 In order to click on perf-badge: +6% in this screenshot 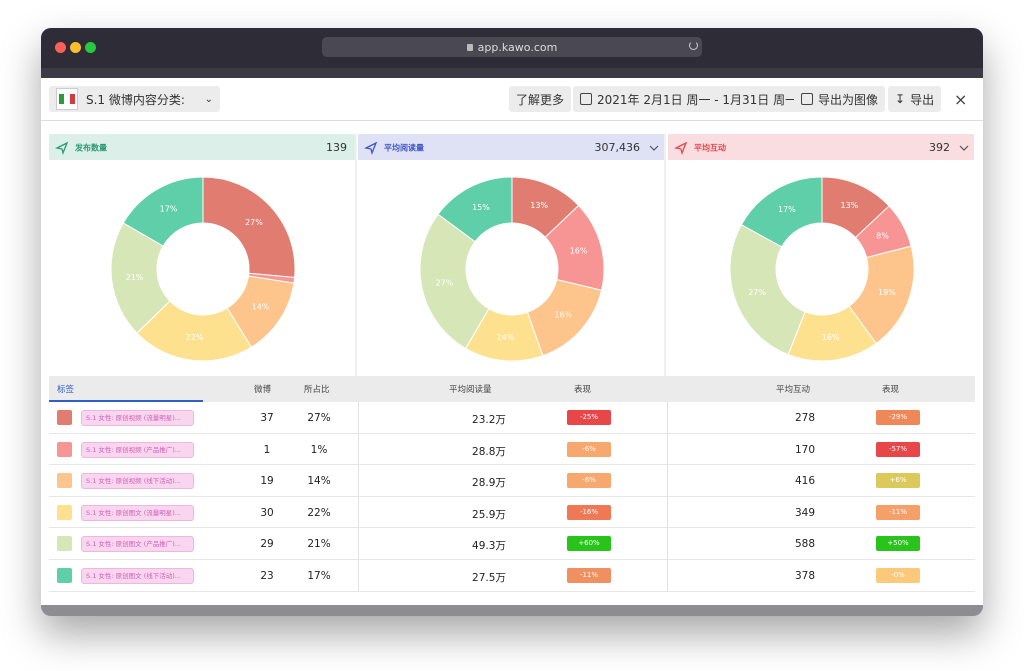, I will do `click(898, 481)`.